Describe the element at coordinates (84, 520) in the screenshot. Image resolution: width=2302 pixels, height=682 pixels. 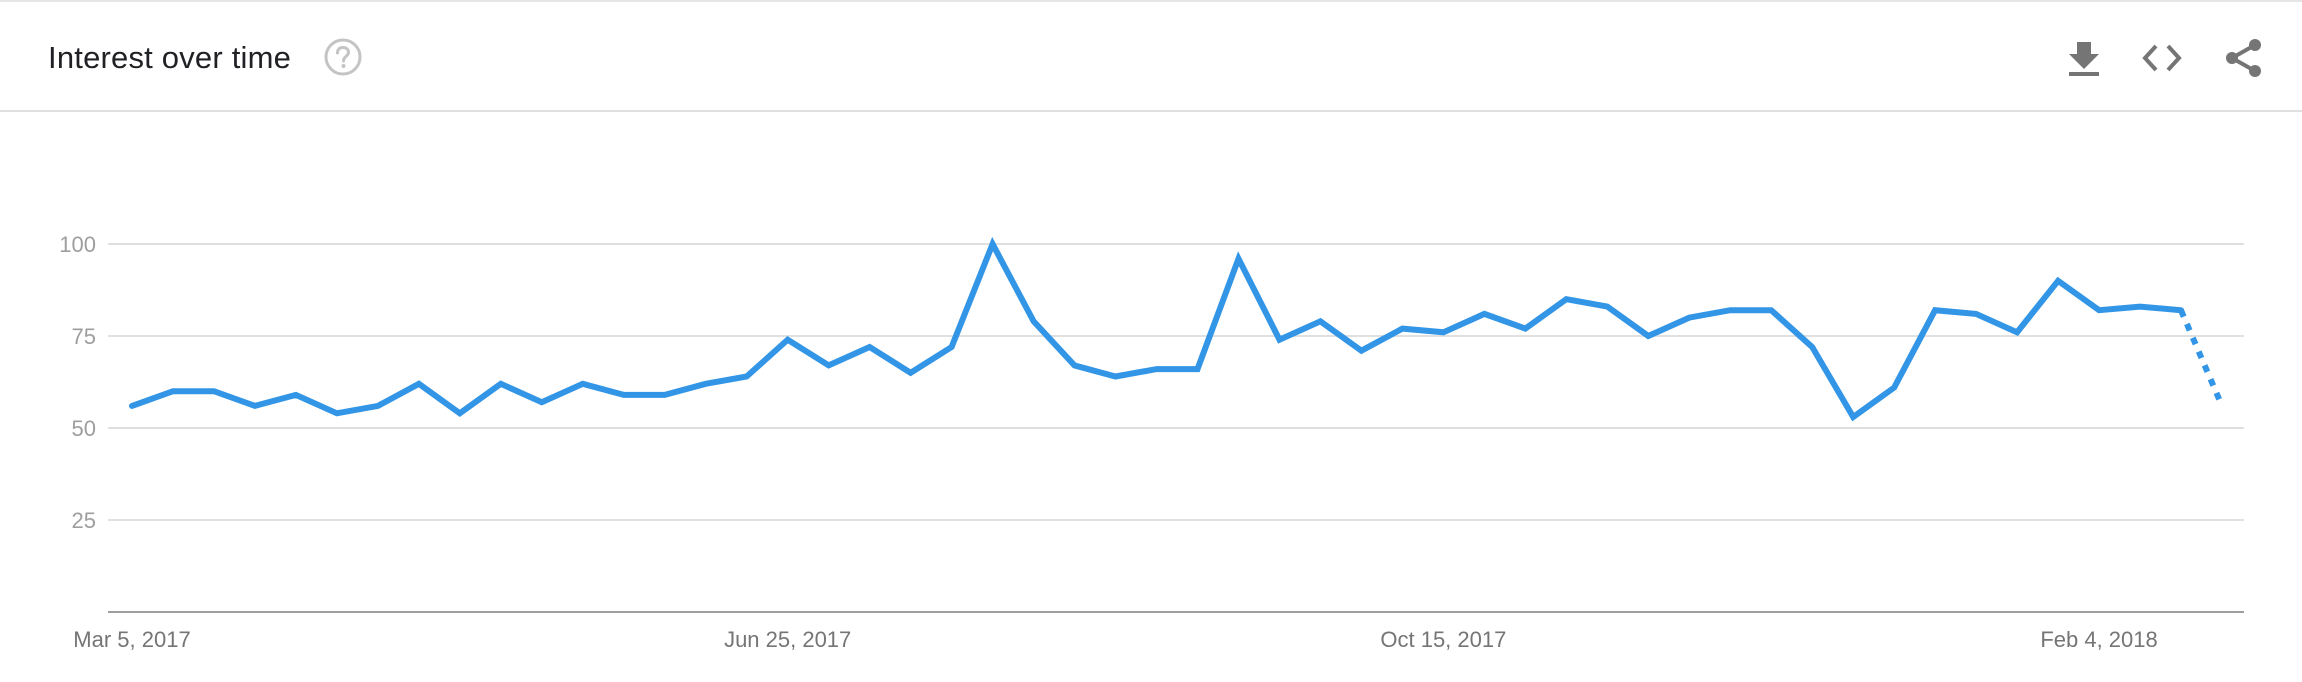
I see `y-tick-label: 25` at that location.